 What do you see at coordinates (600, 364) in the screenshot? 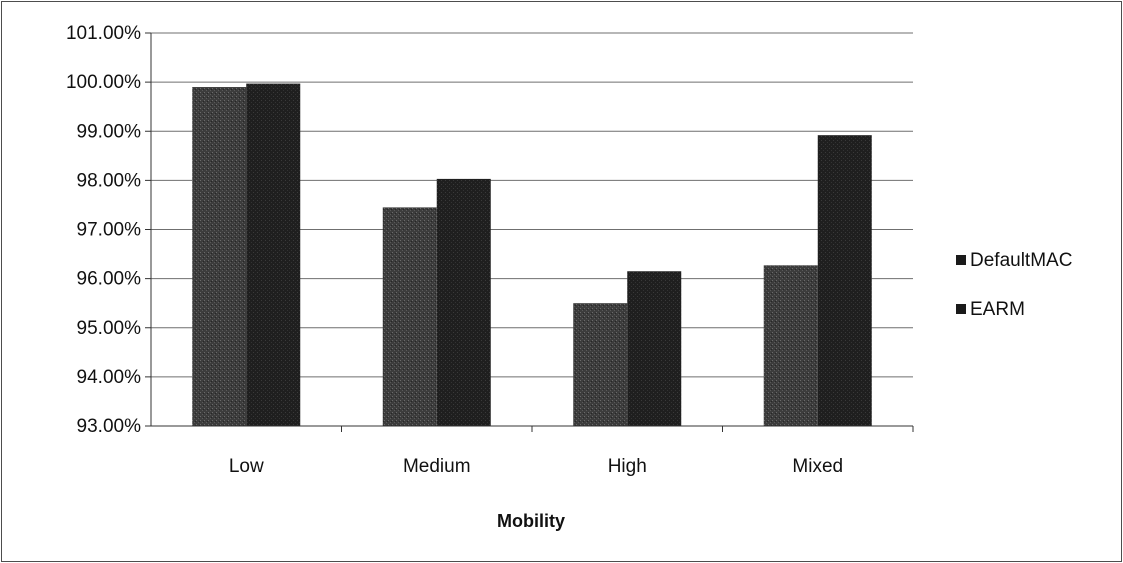
I see `bar-defaultmac-high` at bounding box center [600, 364].